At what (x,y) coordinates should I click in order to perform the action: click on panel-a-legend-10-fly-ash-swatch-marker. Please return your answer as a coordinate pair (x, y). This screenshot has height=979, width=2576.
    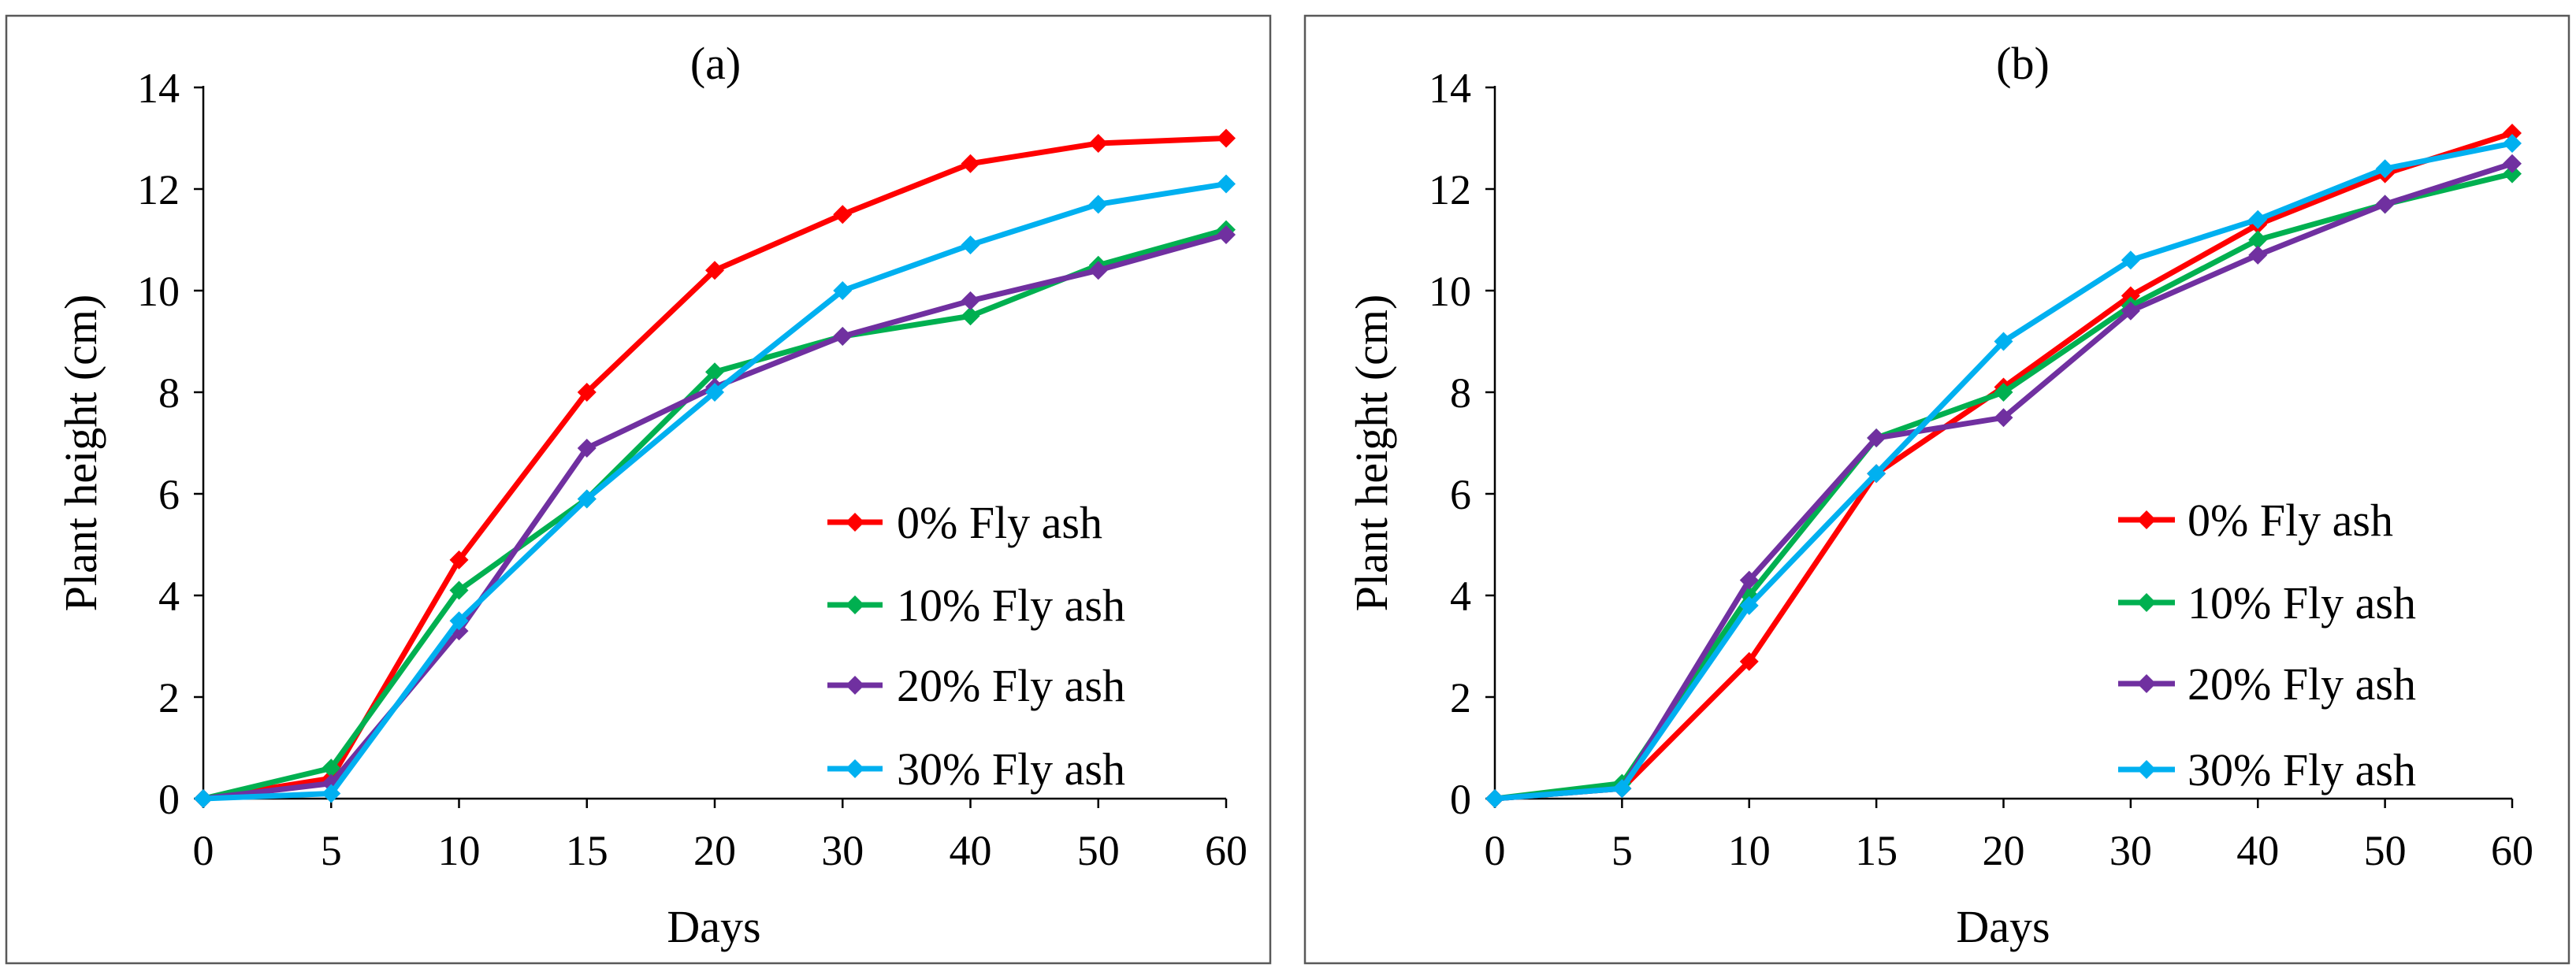
    Looking at the image, I should click on (855, 604).